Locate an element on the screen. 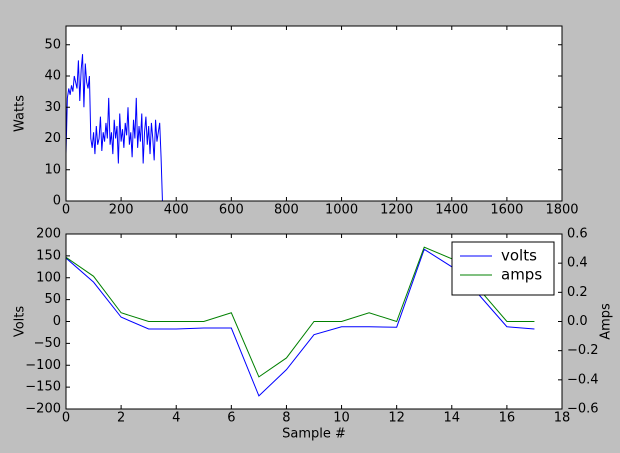 Image resolution: width=620 pixels, height=453 pixels. y-tick-label: 10 is located at coordinates (52, 169).